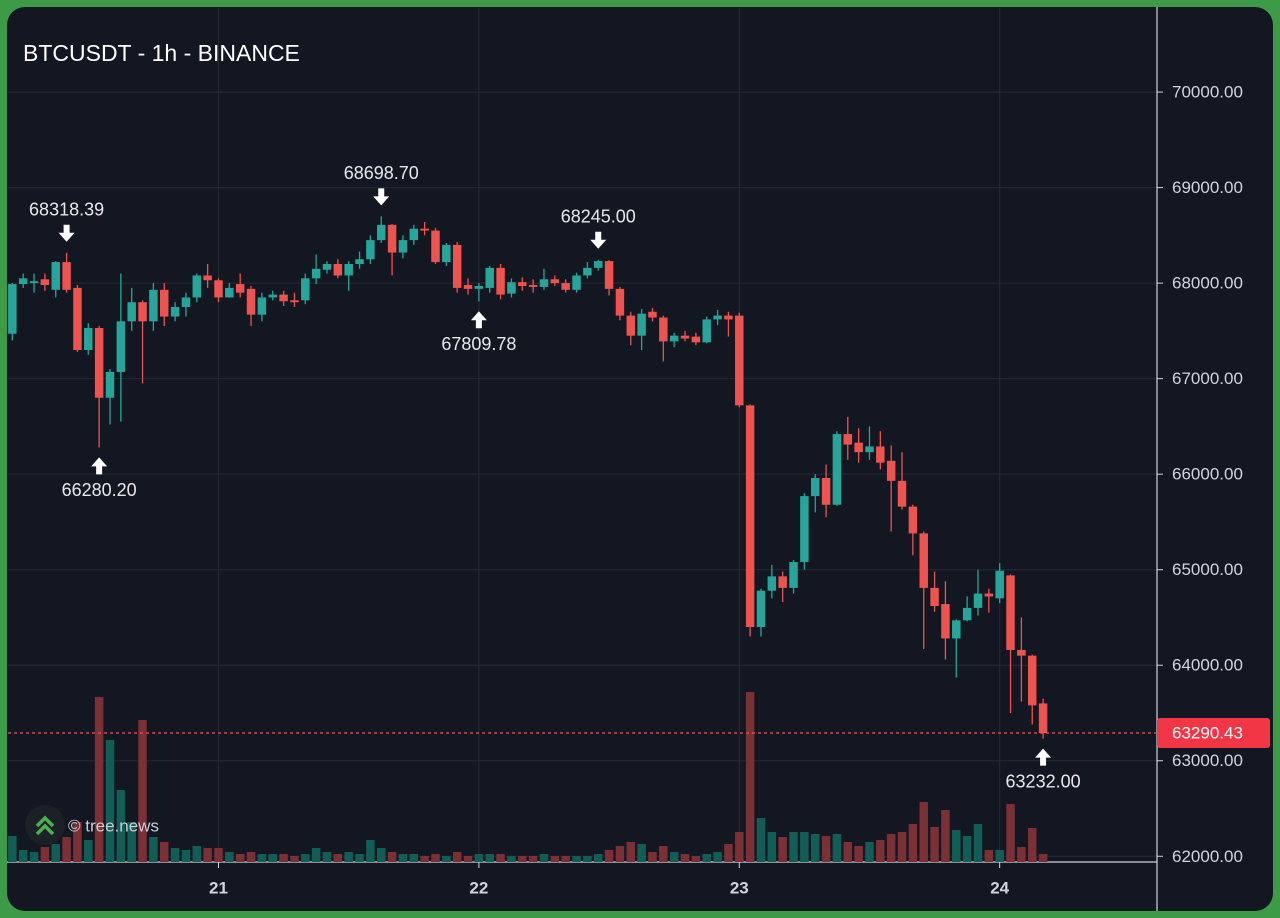  I want to click on x-tick-label: 23, so click(739, 887).